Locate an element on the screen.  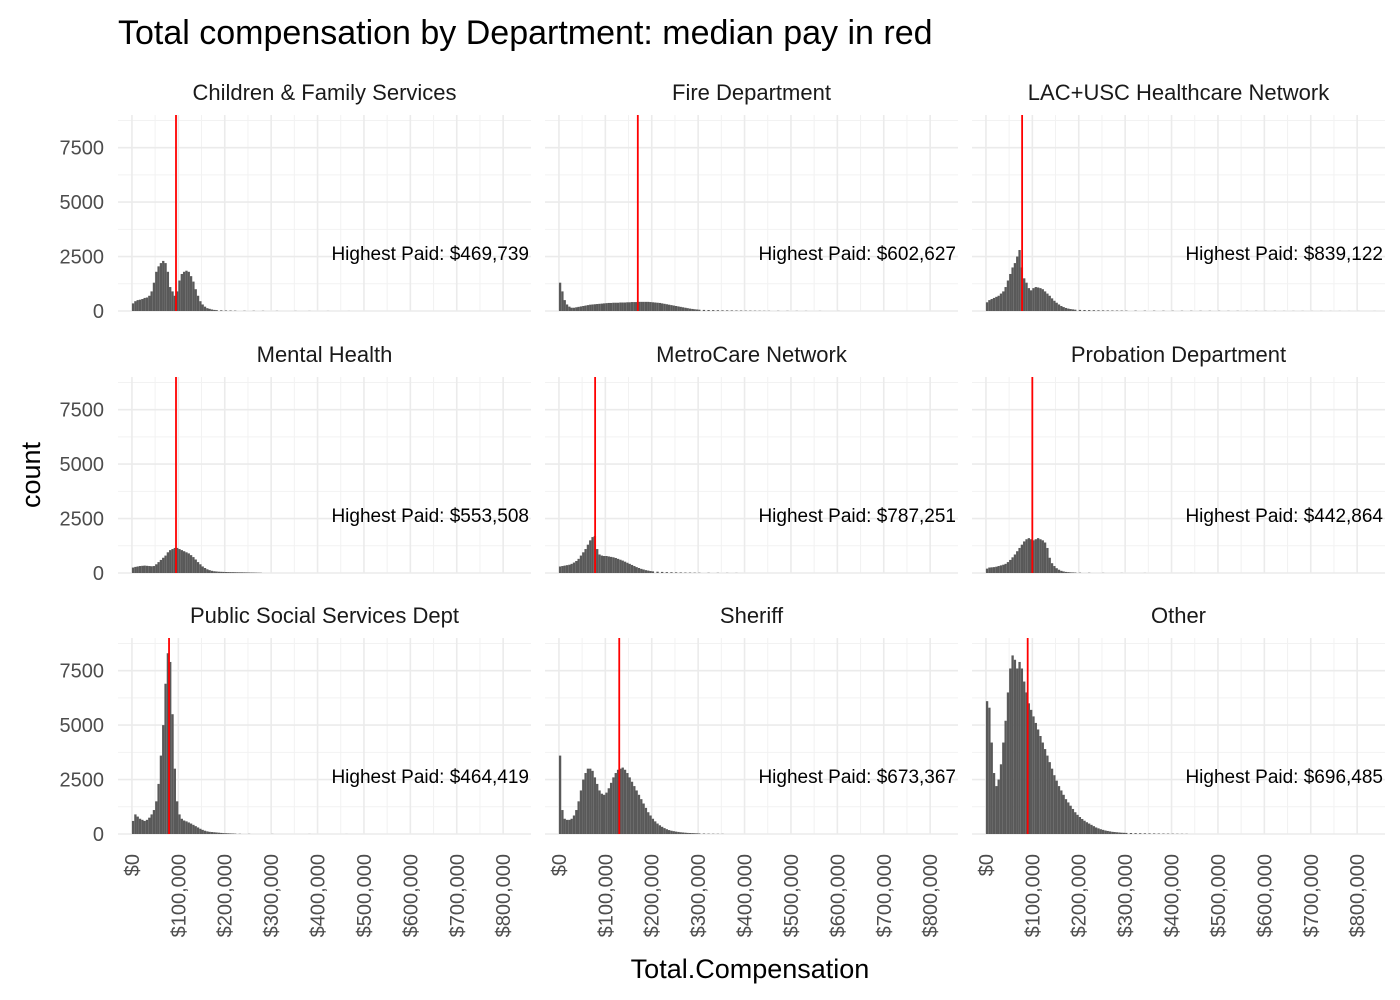
facet-strip-label: LAC+USC Healthcare Network is located at coordinates (1179, 92).